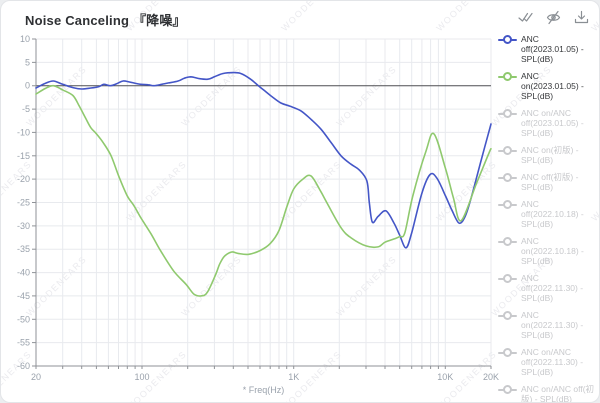  I want to click on legend-item-4: ANC off(初版) - SPL(dB), so click(548, 182).